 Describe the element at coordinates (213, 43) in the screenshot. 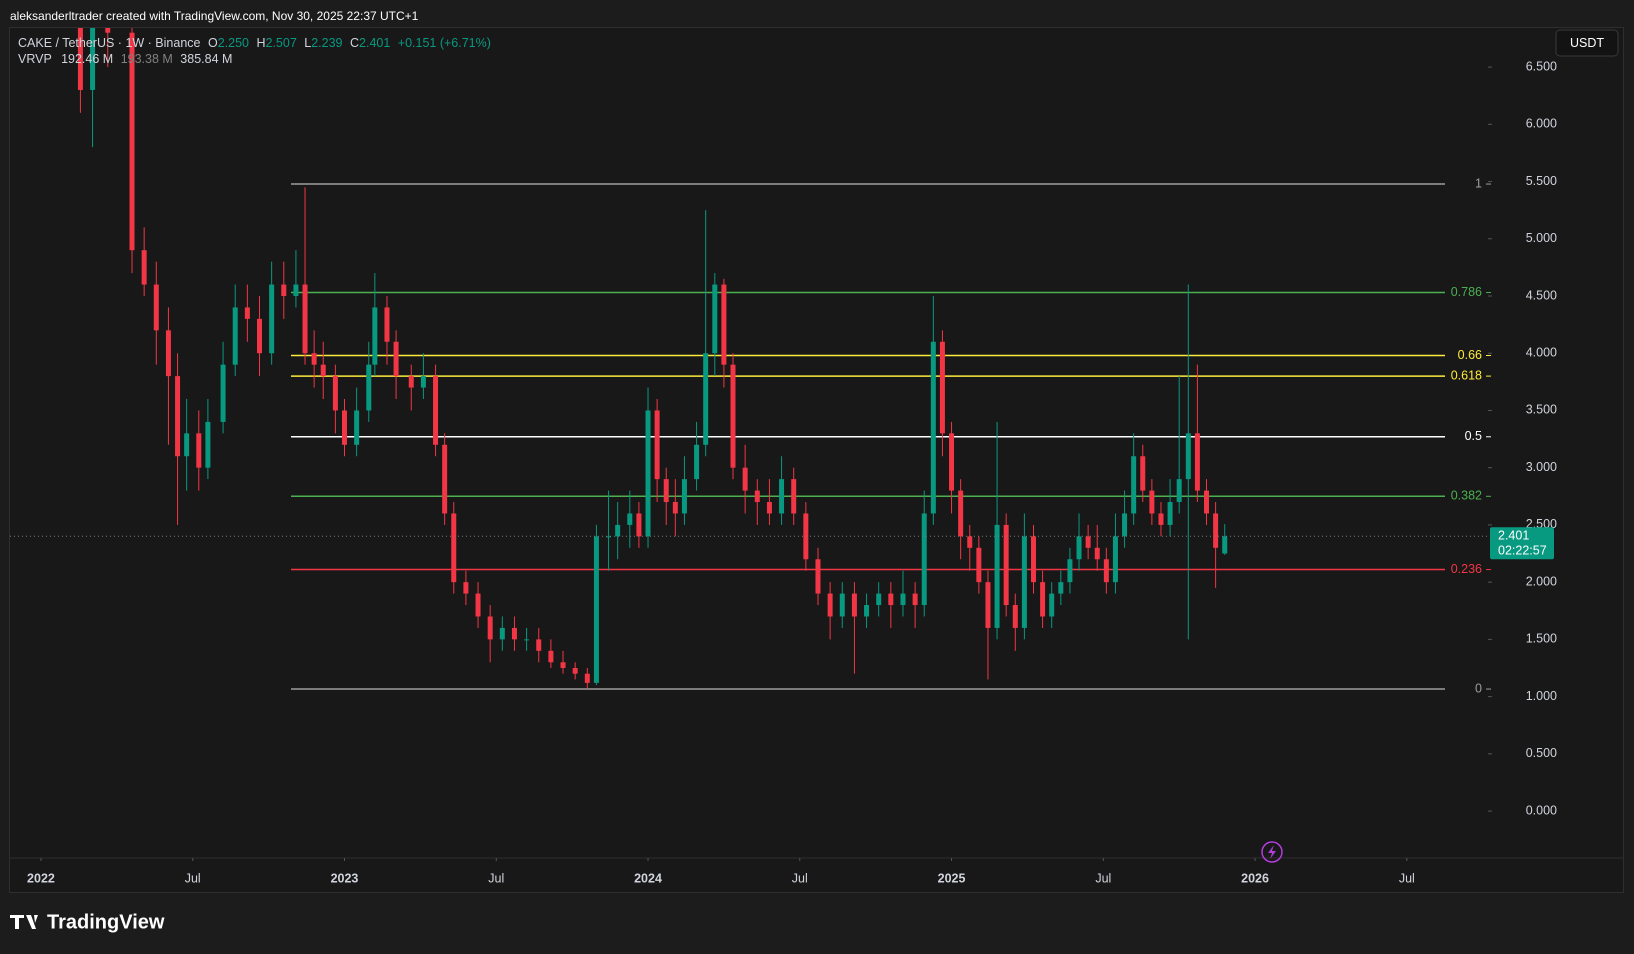

I see `o-label: O` at that location.